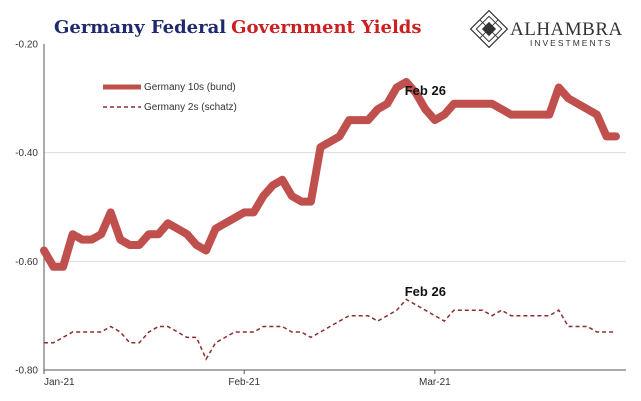 This screenshot has height=401, width=641. I want to click on y-tick-label: -0.40, so click(26, 153).